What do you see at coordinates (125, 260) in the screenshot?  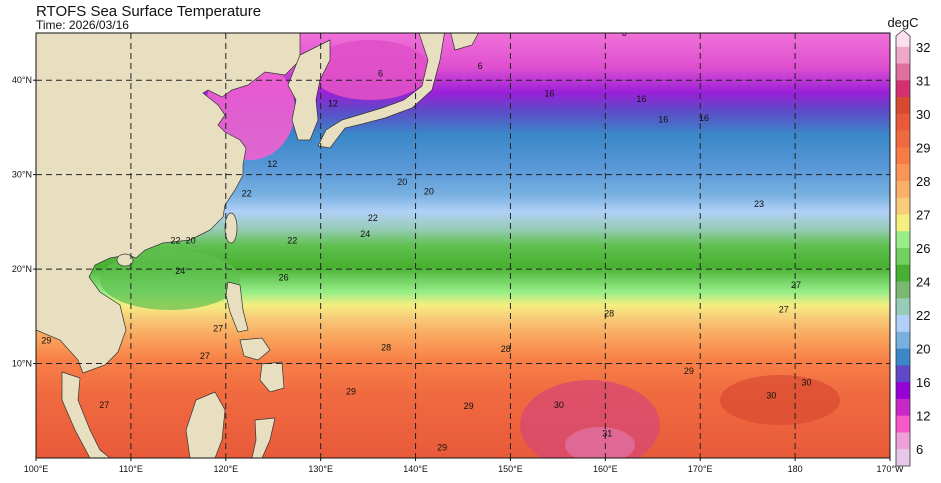 I see `land-hainan` at bounding box center [125, 260].